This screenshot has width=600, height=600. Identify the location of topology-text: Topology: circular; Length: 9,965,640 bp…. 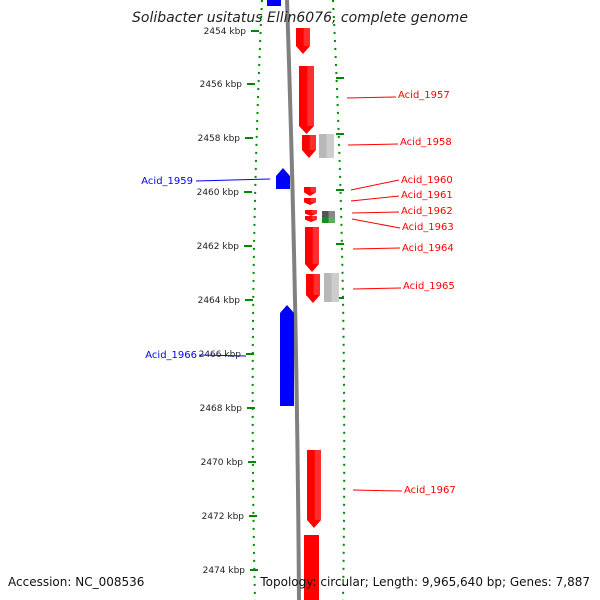
(424, 582).